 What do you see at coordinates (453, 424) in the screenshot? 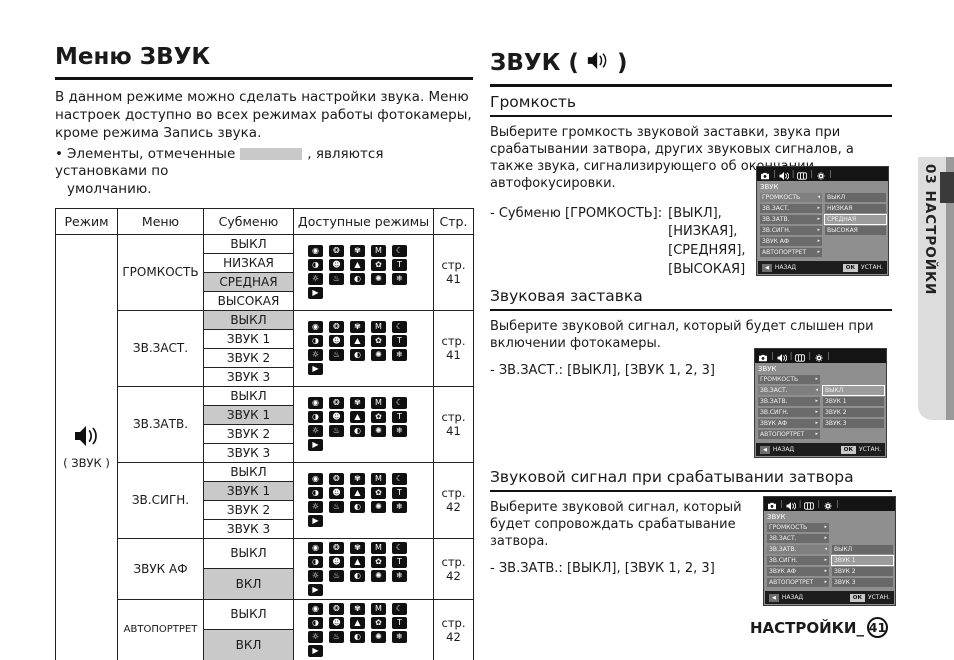
I see `page-ref-cell: стр. 41` at bounding box center [453, 424].